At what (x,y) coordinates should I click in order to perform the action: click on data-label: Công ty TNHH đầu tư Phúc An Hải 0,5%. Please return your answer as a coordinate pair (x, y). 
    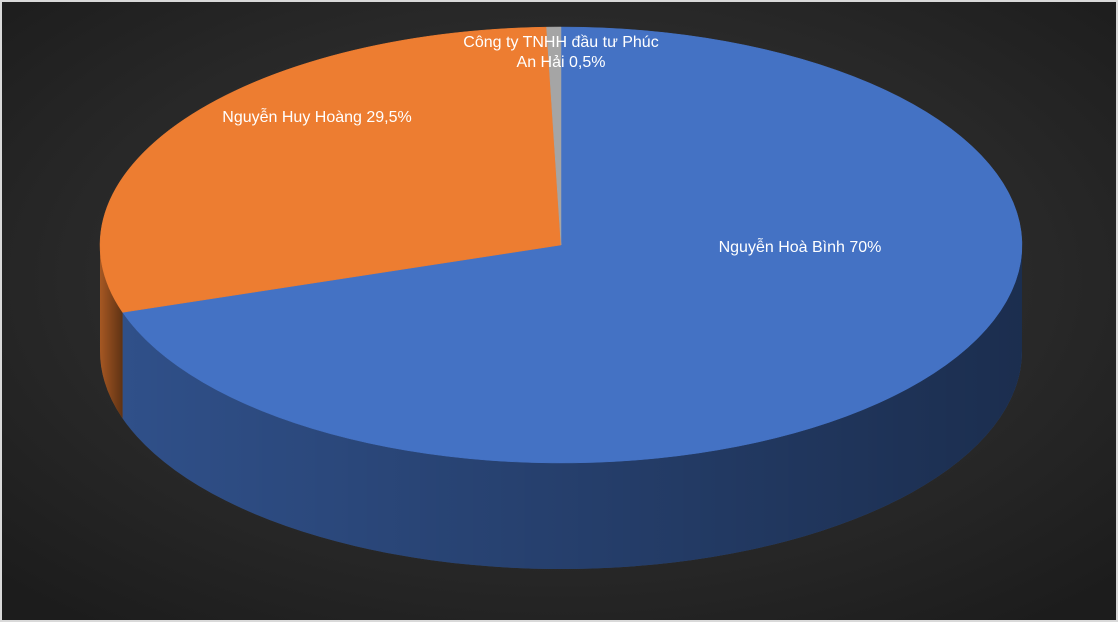
    Looking at the image, I should click on (561, 53).